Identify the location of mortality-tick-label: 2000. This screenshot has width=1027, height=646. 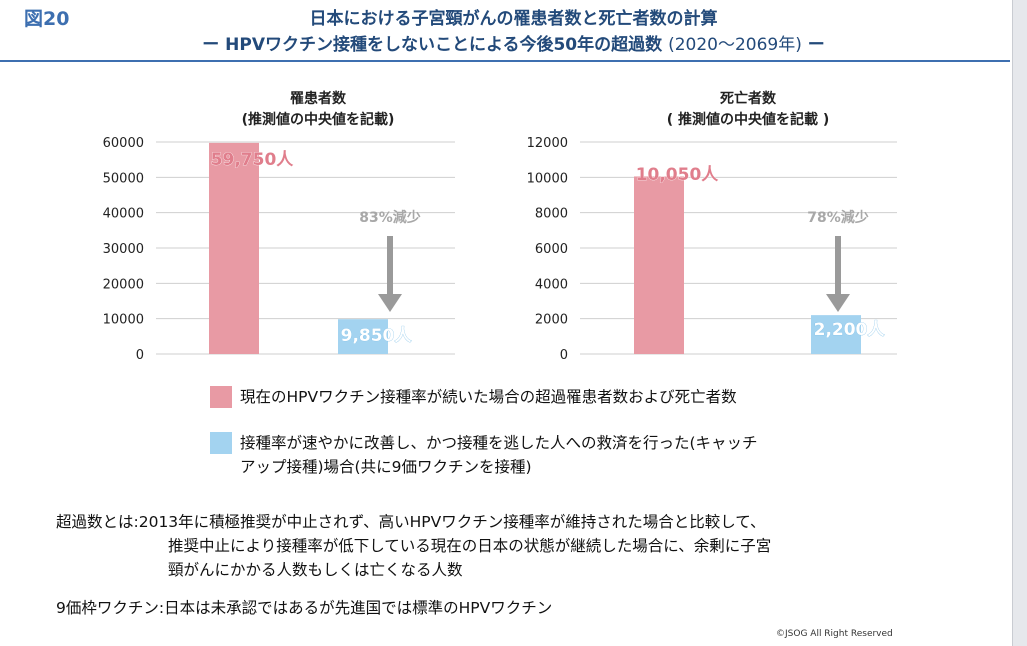
(551, 320).